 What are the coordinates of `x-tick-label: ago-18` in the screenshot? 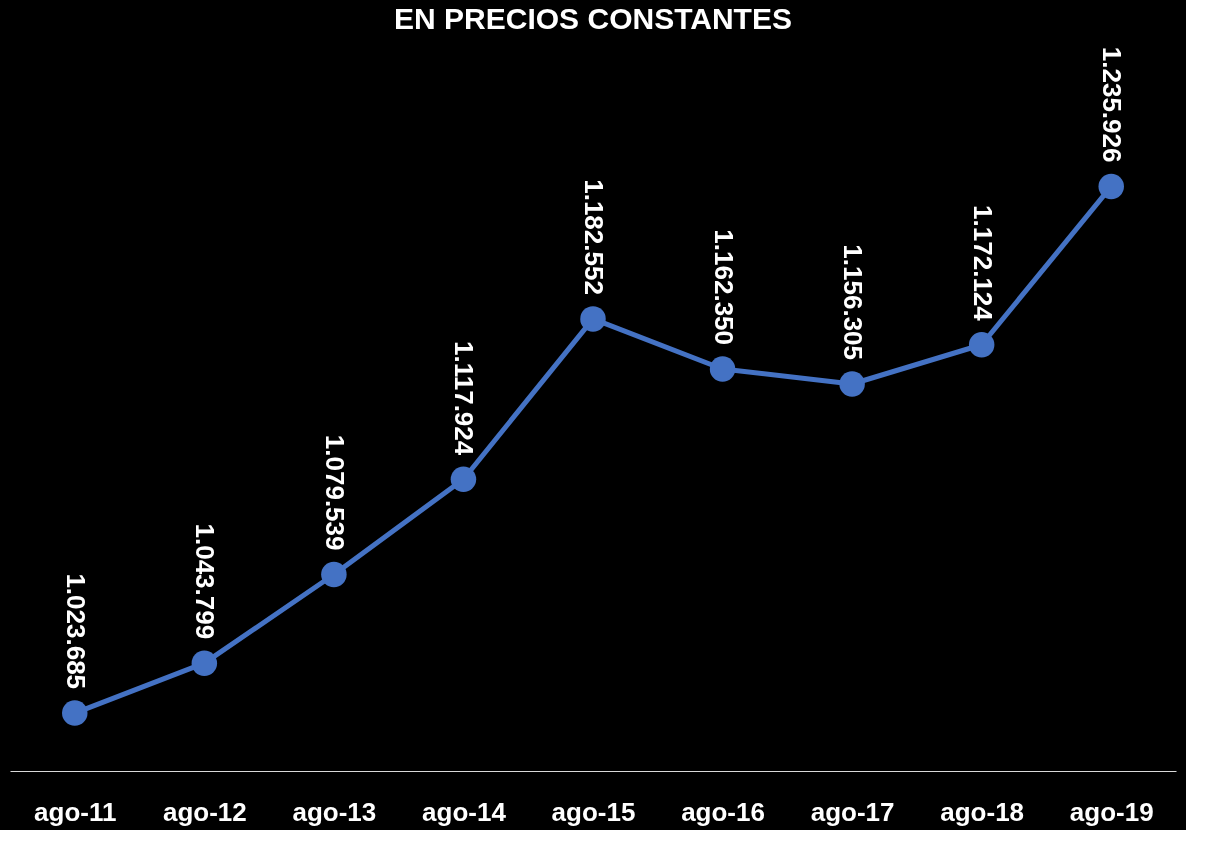 It's located at (982, 811).